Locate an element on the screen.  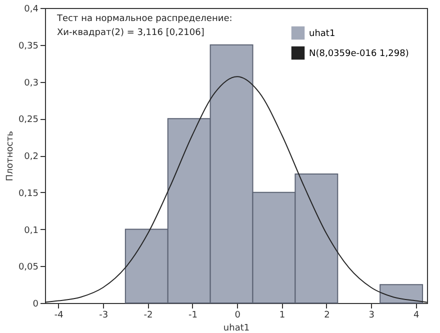
y-tick-label: 0,3 is located at coordinates (31, 83).